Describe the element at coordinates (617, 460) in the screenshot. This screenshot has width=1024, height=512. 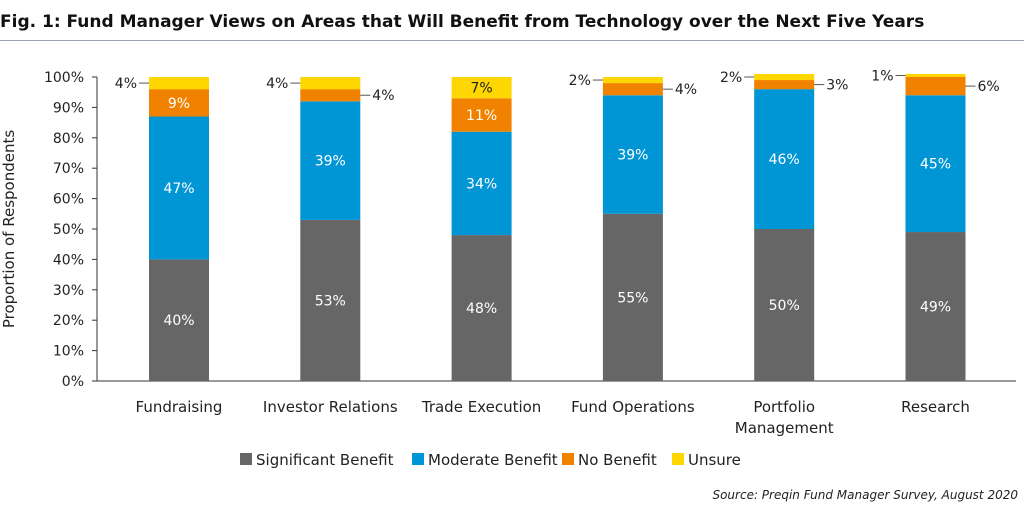
I see `legend-label: No Benefit` at that location.